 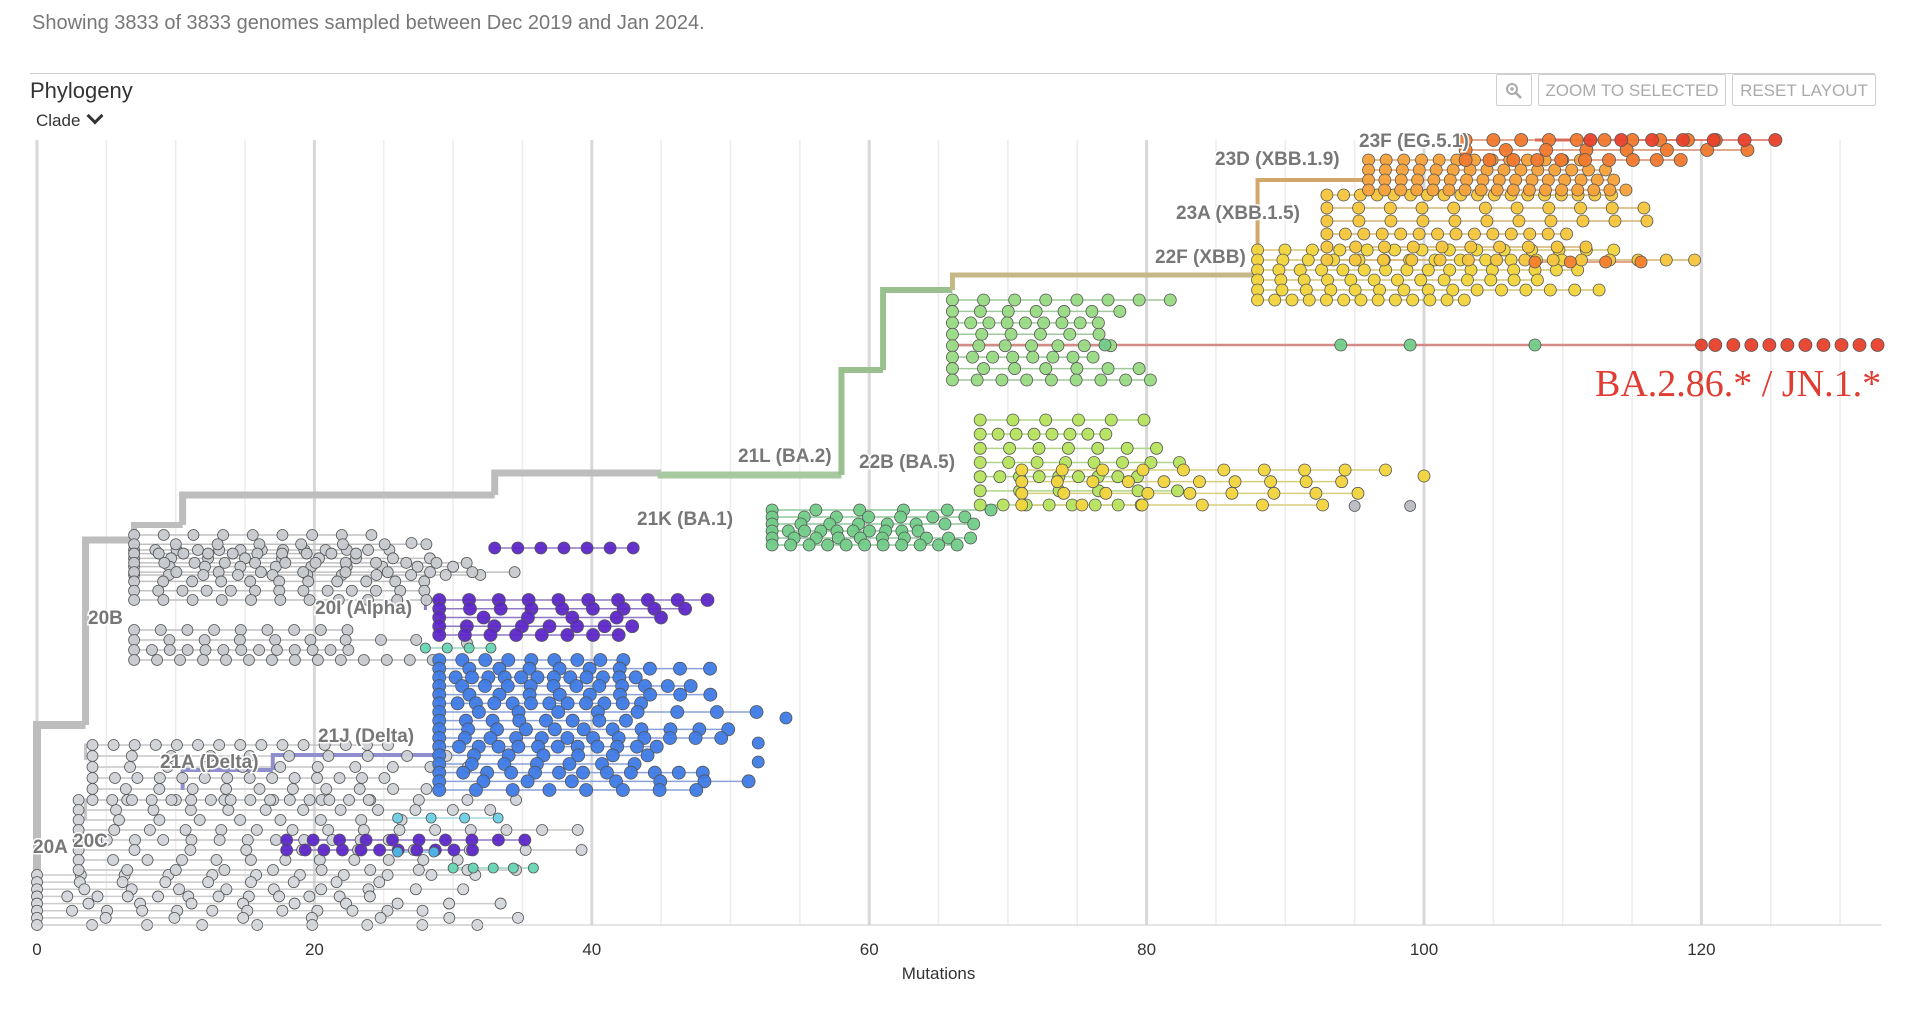 What do you see at coordinates (1514, 90) in the screenshot?
I see `zoom-button` at bounding box center [1514, 90].